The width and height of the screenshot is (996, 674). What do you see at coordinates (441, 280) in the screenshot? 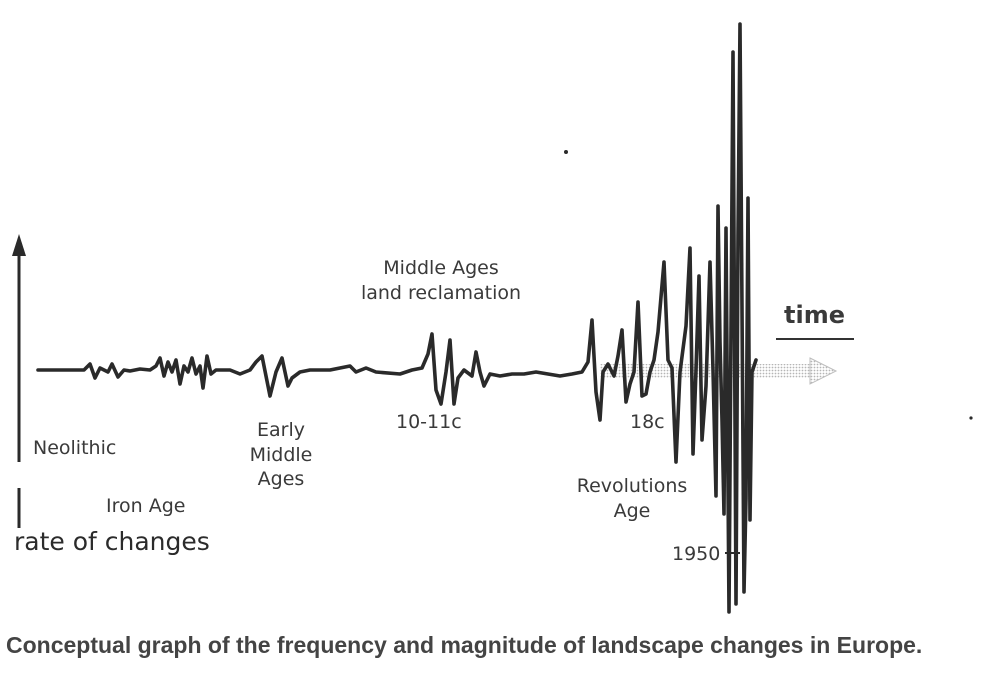
I see `label-middle-ages-reclamation: Middle Ages land reclamation` at bounding box center [441, 280].